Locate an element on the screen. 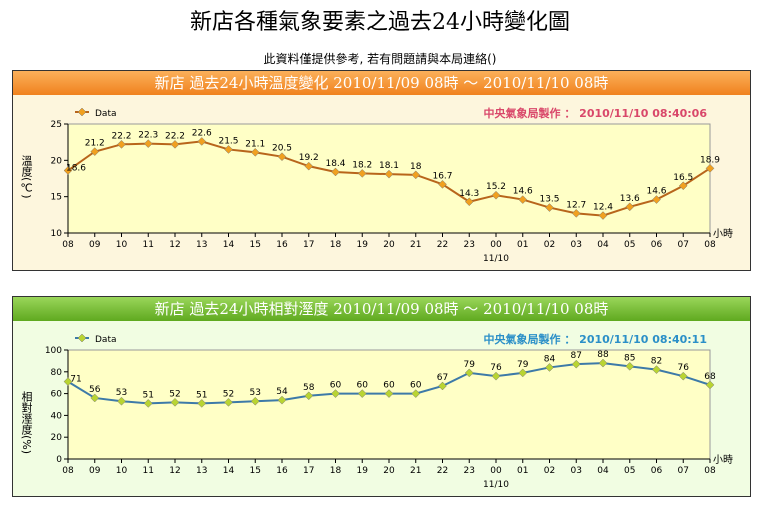  data-label: 21.1 is located at coordinates (255, 144).